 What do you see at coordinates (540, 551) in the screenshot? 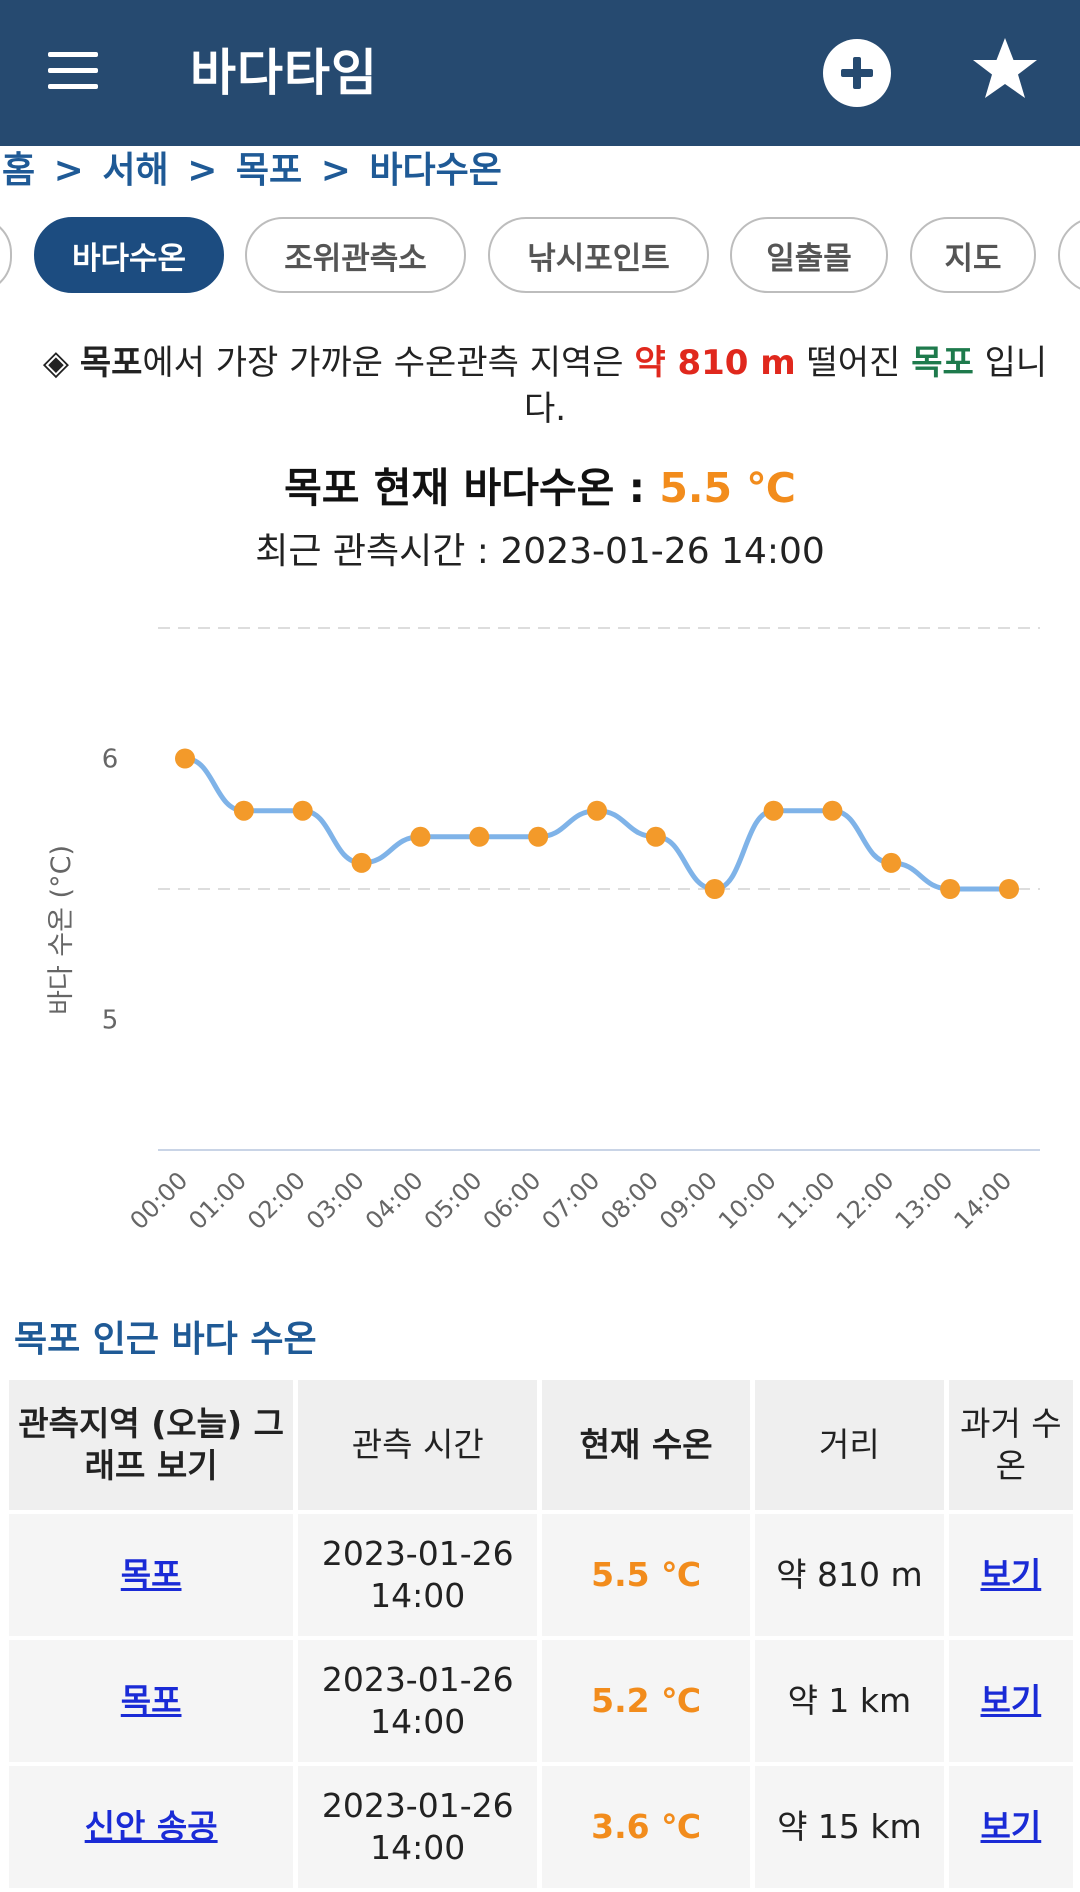
I see `observation-time: 최근 관측시간 : 2023-01-26 14:00` at bounding box center [540, 551].